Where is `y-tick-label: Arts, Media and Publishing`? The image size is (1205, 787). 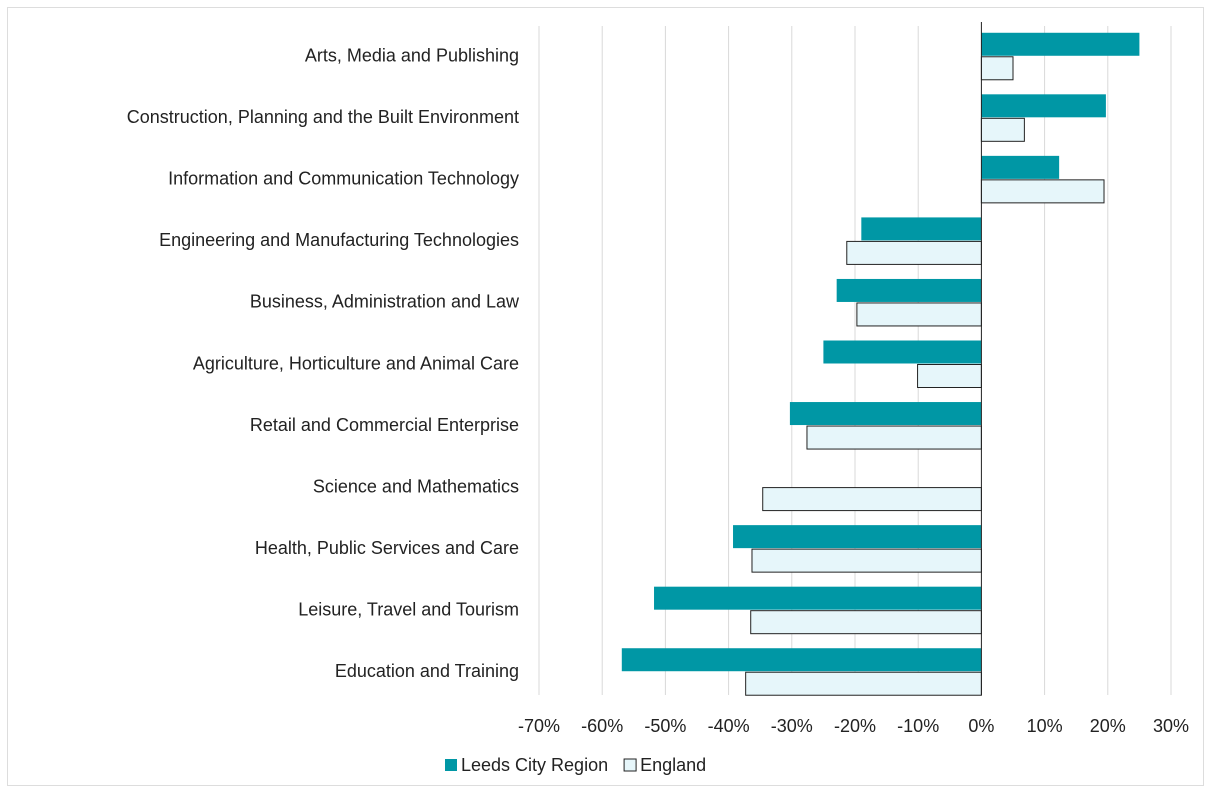
y-tick-label: Arts, Media and Publishing is located at coordinates (412, 56).